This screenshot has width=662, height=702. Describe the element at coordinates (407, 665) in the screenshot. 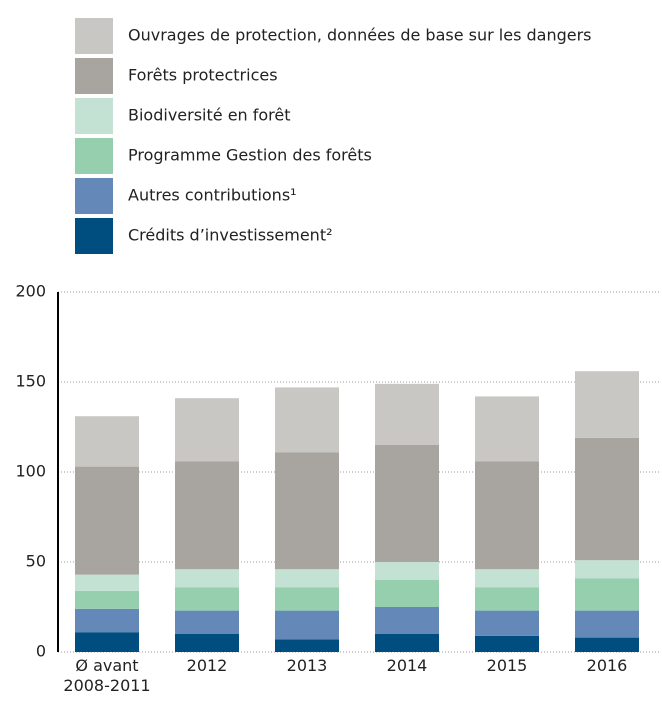

I see `x-tick-label: 2014` at that location.